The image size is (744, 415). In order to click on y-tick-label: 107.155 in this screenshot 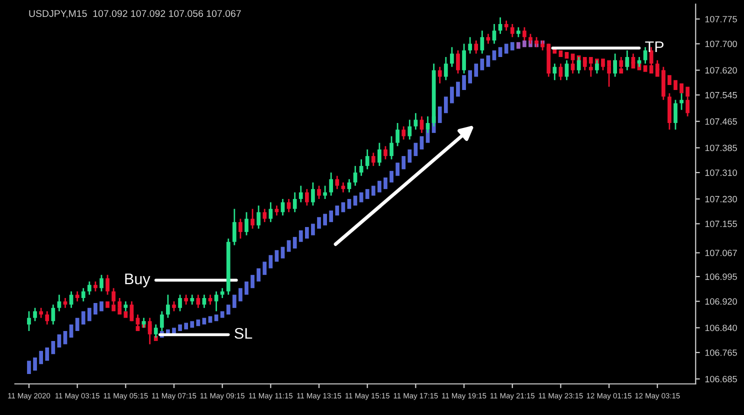, I will do `click(721, 224)`.